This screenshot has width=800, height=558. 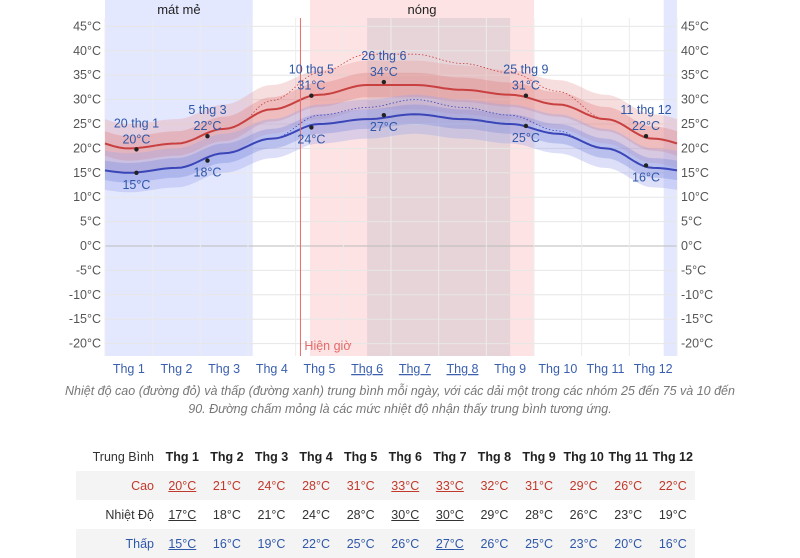 What do you see at coordinates (405, 456) in the screenshot?
I see `table-month-header: Thg 6` at bounding box center [405, 456].